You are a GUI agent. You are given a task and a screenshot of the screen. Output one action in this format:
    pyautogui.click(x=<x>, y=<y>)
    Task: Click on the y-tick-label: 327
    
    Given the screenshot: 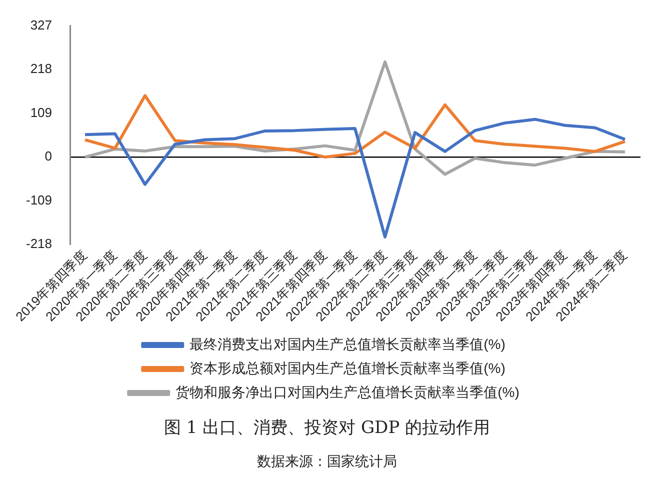 What is the action you would take?
    pyautogui.click(x=41, y=24)
    